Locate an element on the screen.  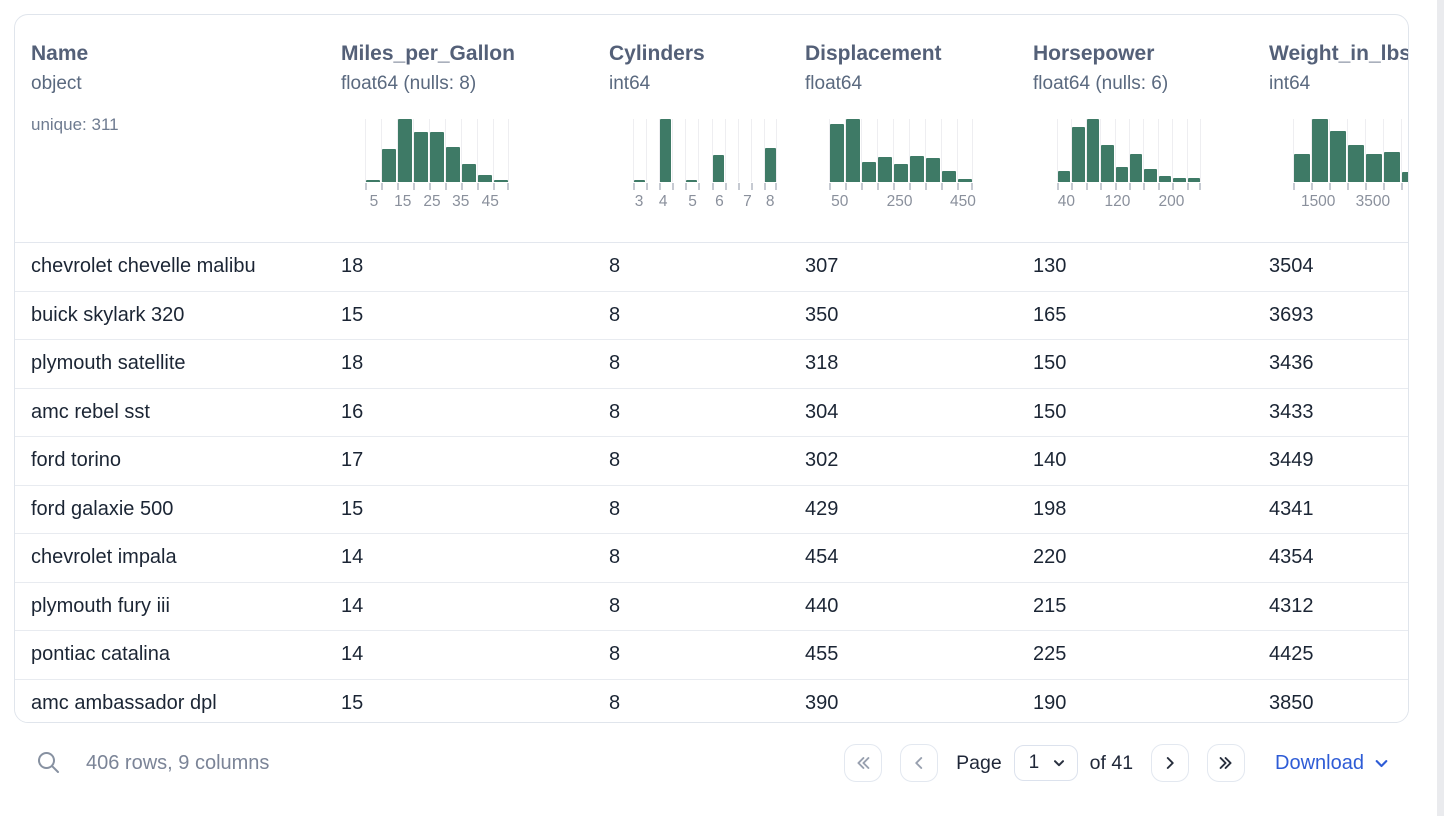
hist-tick-label: 6 is located at coordinates (719, 201).